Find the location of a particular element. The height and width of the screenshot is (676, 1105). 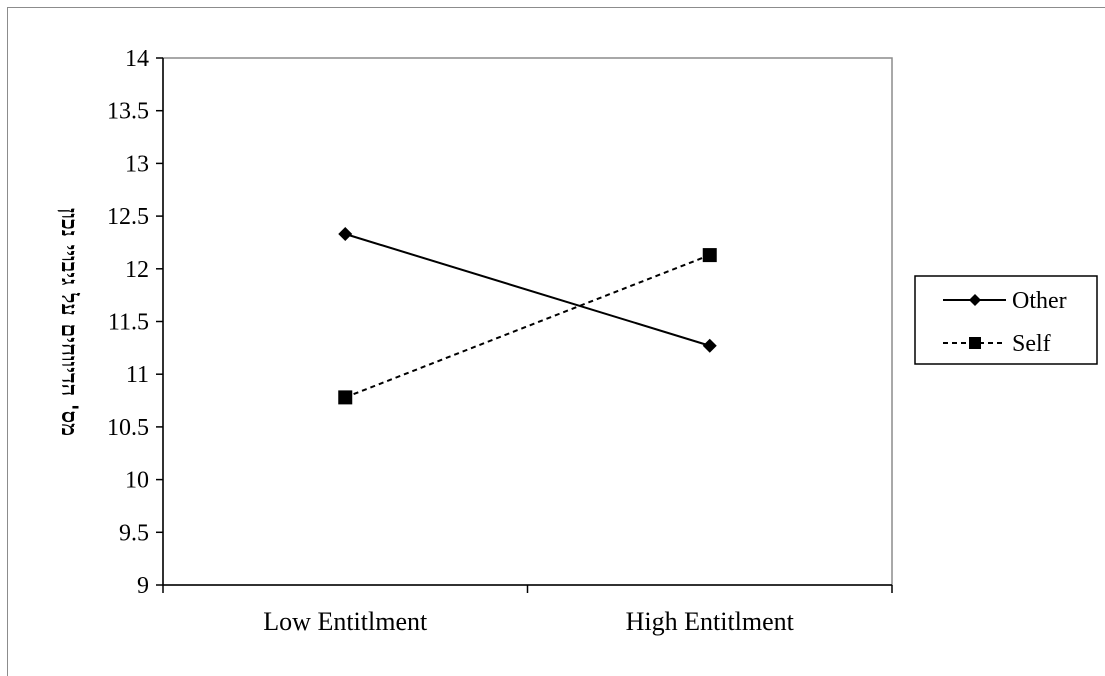

y-tick-label: 11.5 is located at coordinates (128, 323).